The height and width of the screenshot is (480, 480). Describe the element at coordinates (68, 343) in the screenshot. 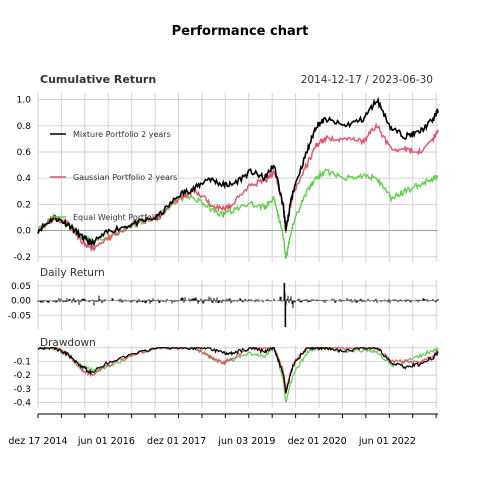

I see `drawdown-panel-title: Drawdown` at that location.